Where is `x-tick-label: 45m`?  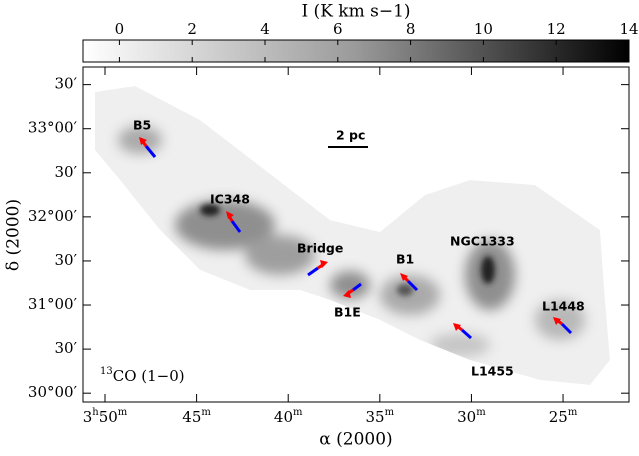 x-tick-label: 45m is located at coordinates (196, 417).